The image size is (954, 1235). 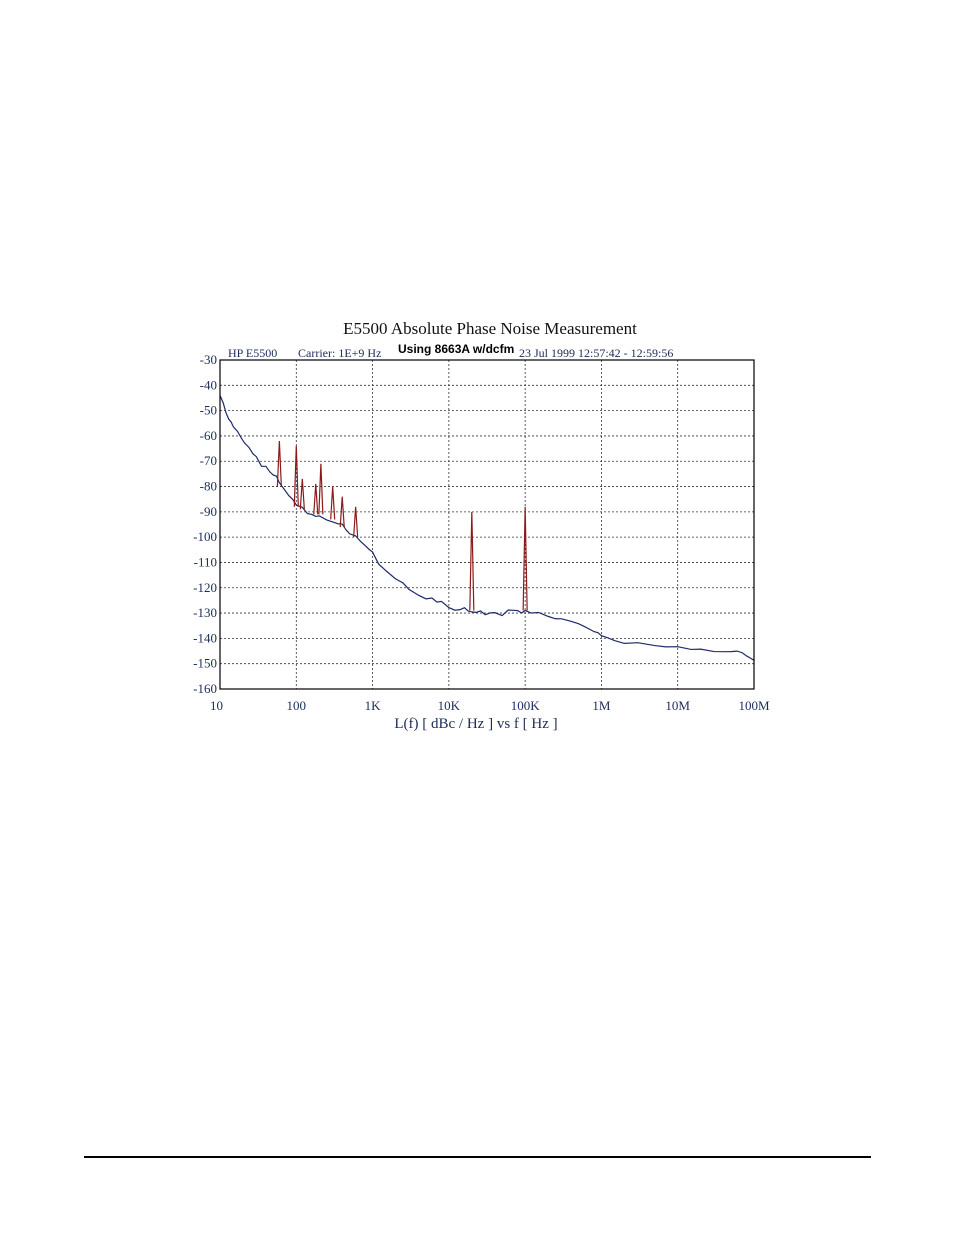 What do you see at coordinates (208, 486) in the screenshot?
I see `y-tick-label: -80` at bounding box center [208, 486].